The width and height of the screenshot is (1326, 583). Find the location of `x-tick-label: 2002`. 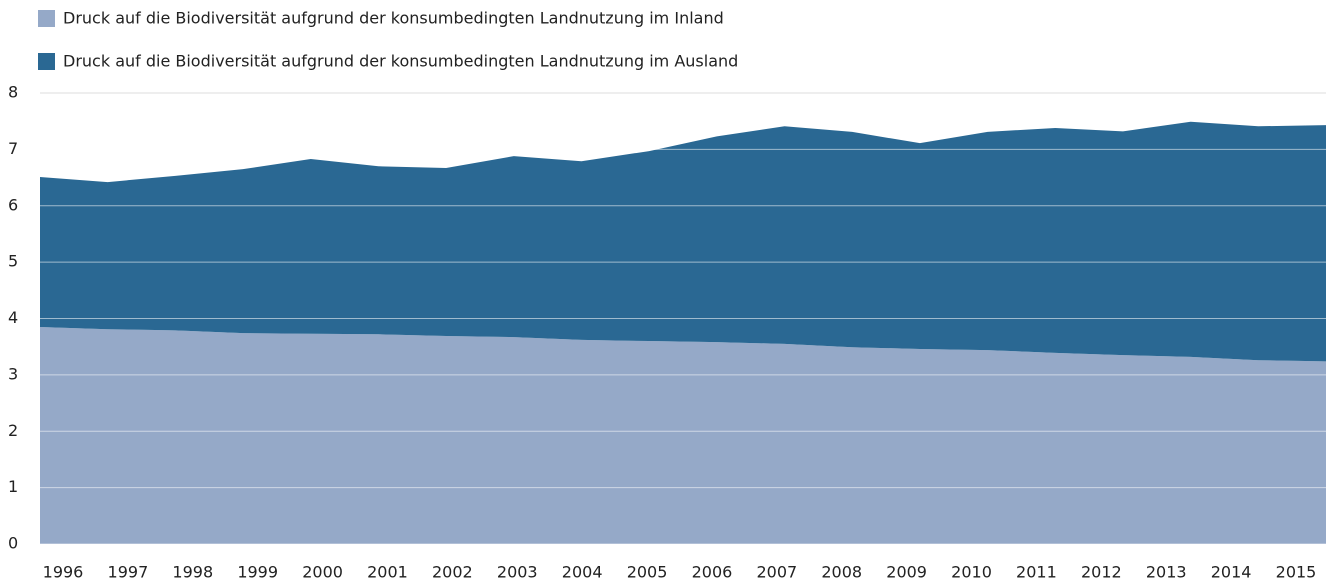

x-tick-label: 2002 is located at coordinates (452, 572).